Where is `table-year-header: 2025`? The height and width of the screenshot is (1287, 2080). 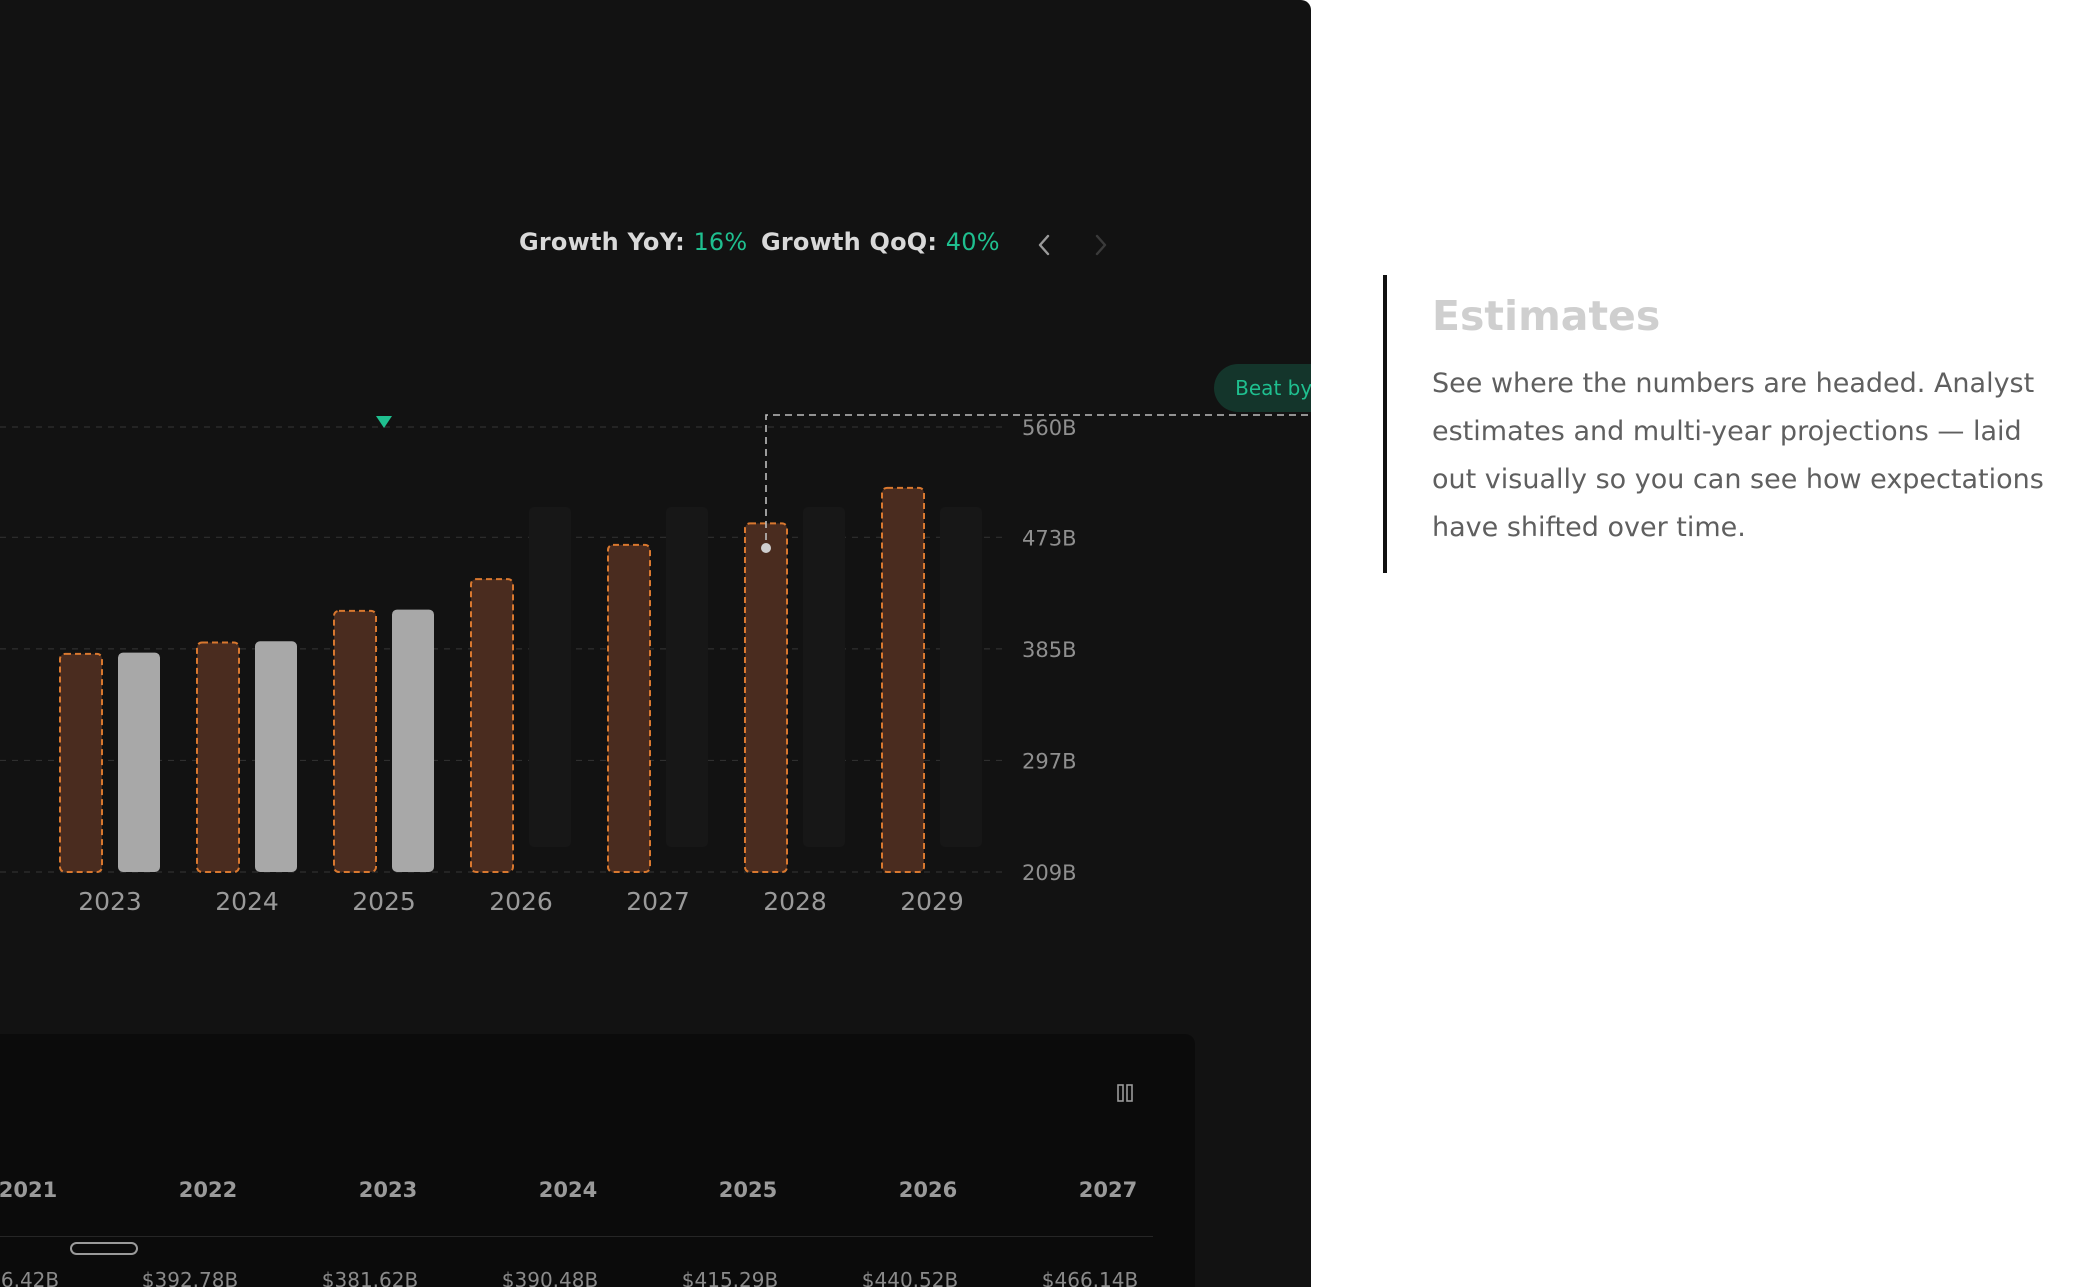
table-year-header: 2025 is located at coordinates (748, 1190).